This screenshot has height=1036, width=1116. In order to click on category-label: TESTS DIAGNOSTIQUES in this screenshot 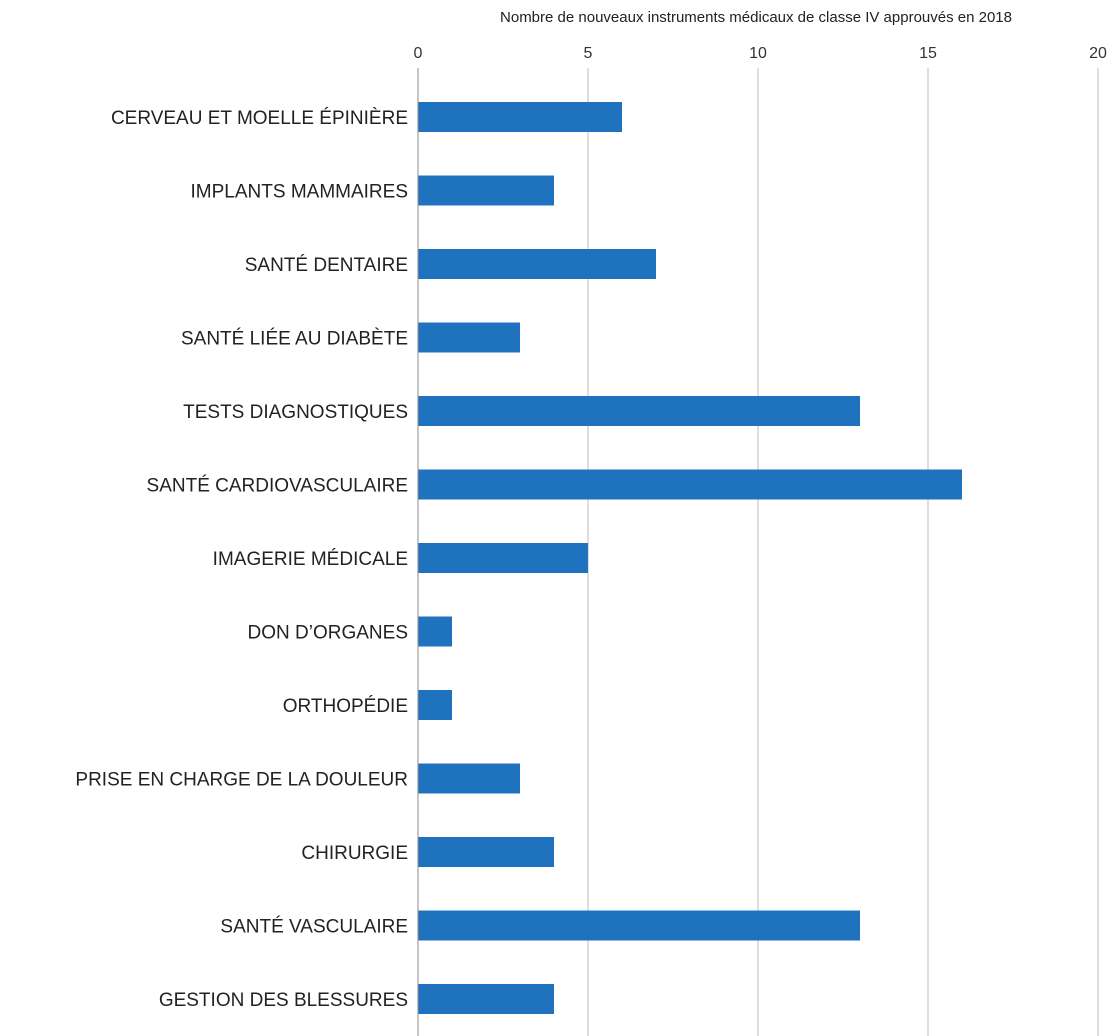, I will do `click(295, 412)`.